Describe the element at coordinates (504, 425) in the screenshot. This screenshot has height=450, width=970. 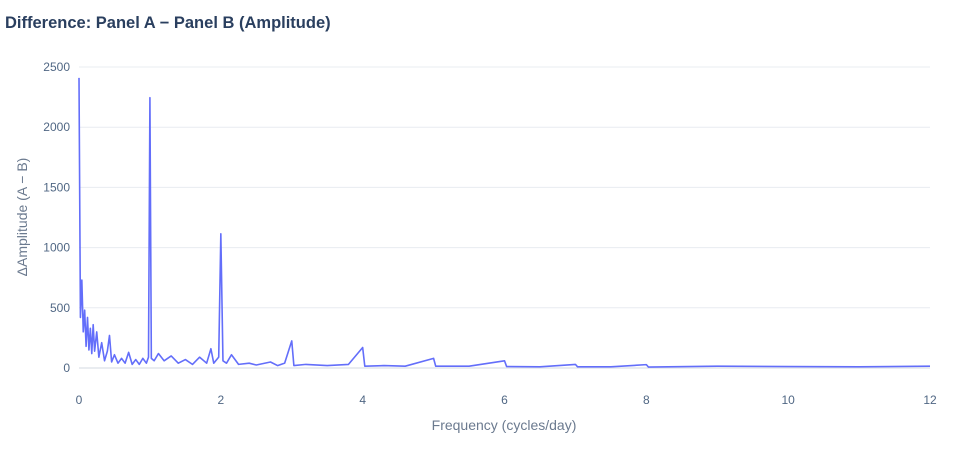
I see `x-axis-title: Frequency (cycles/day)` at that location.